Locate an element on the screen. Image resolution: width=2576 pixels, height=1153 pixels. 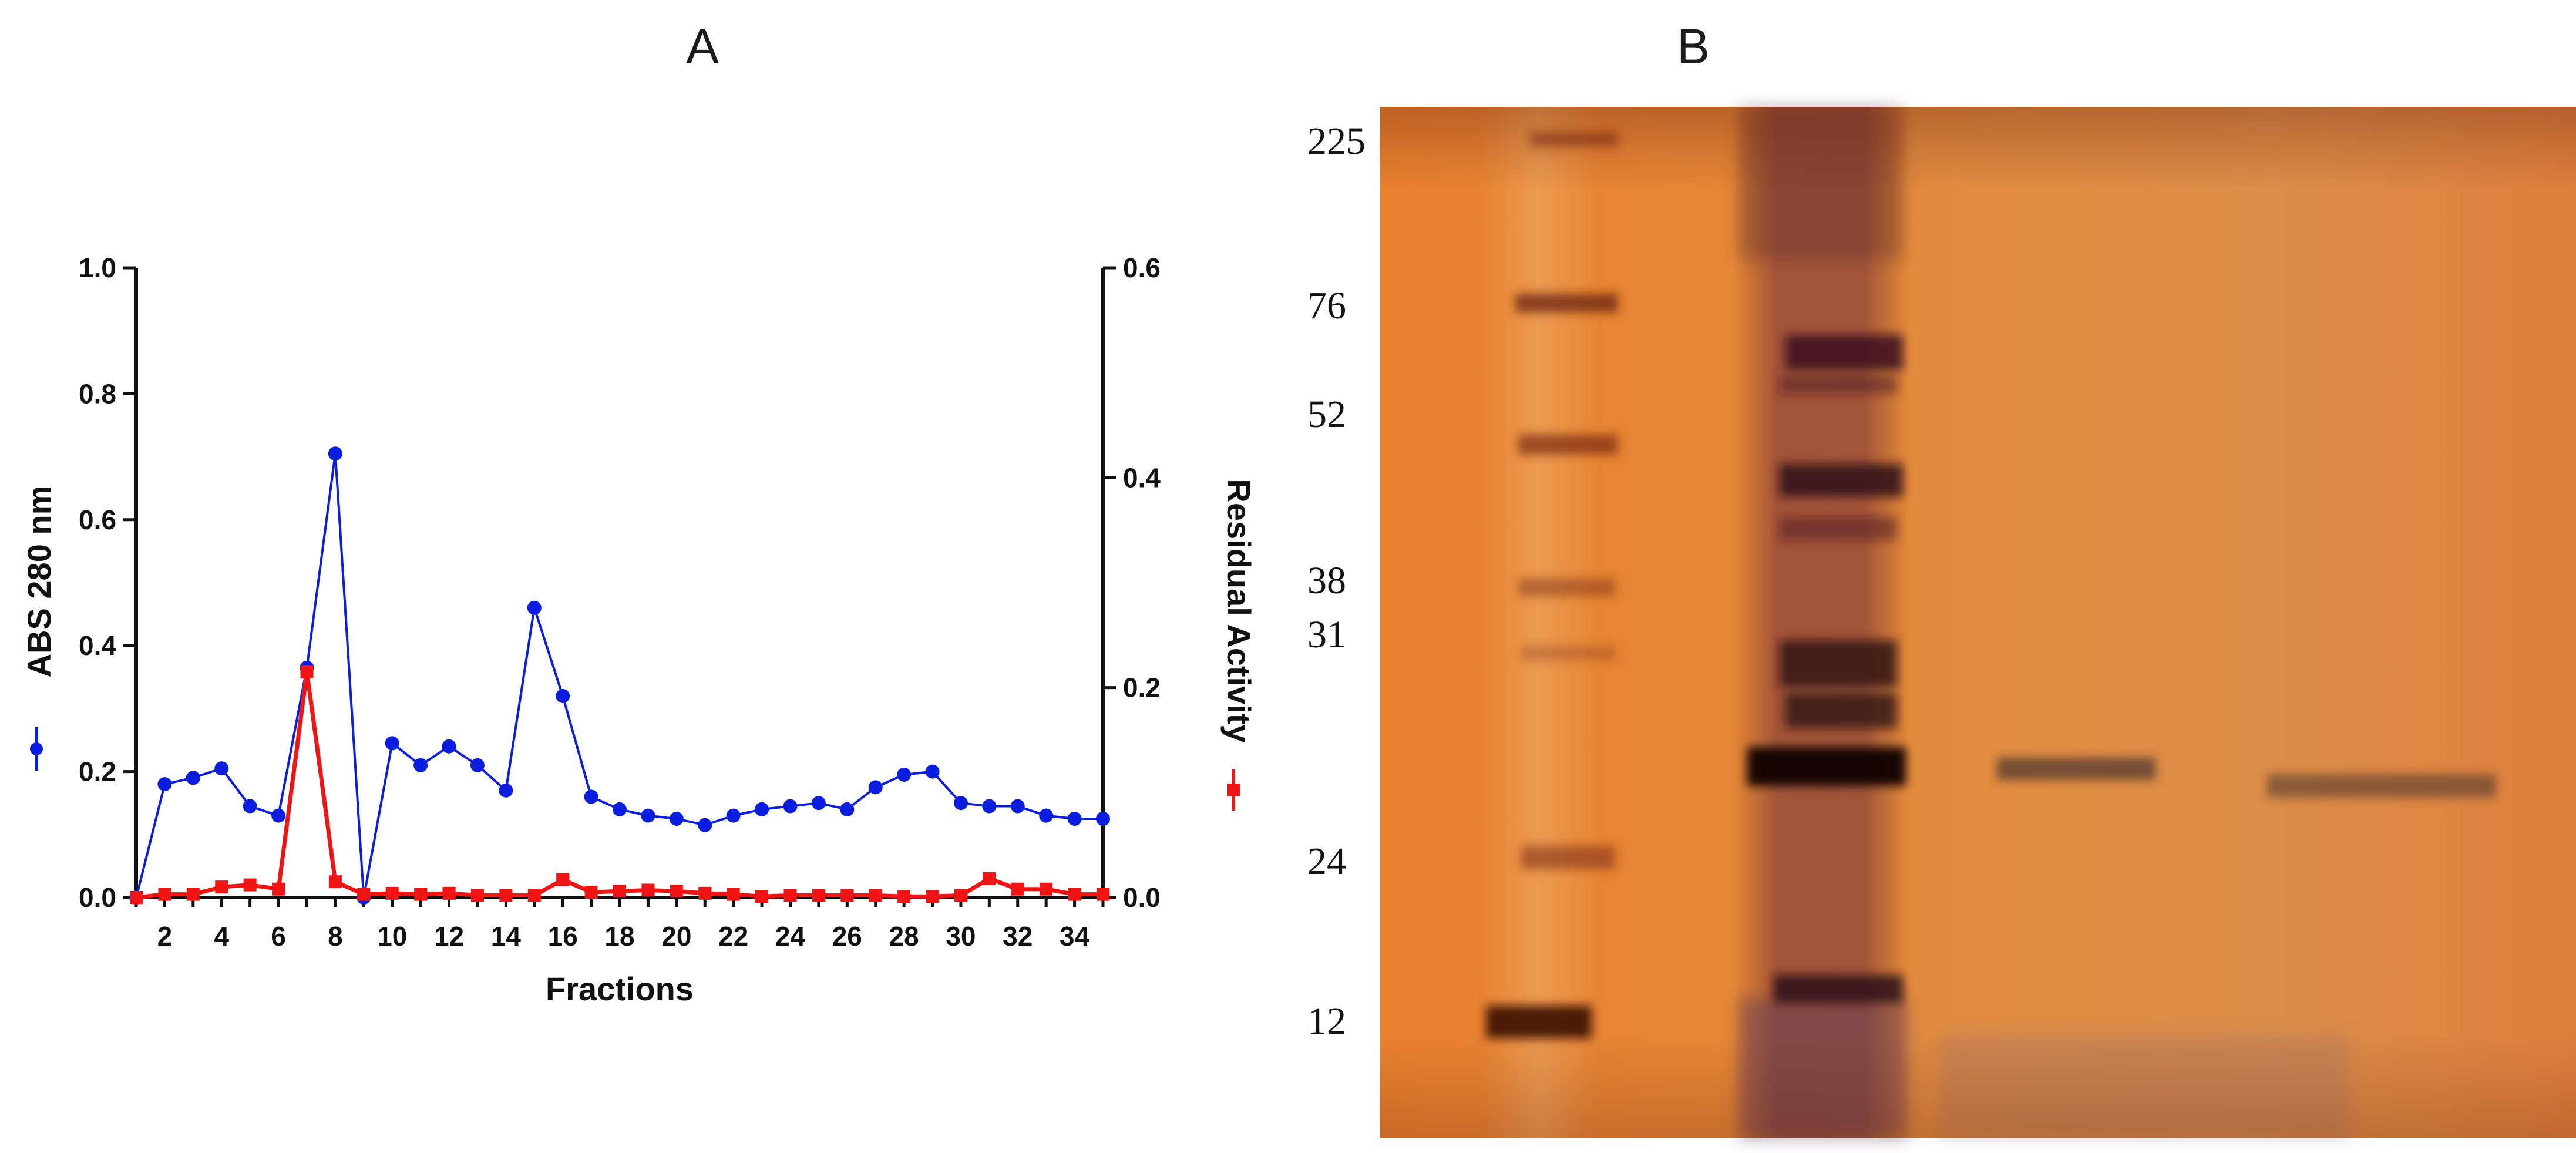
legend-abs-marker is located at coordinates (36, 749).